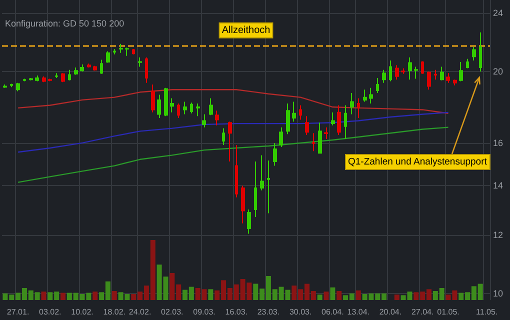 The image size is (510, 320). I want to click on x-tick-label: 06.04., so click(333, 312).